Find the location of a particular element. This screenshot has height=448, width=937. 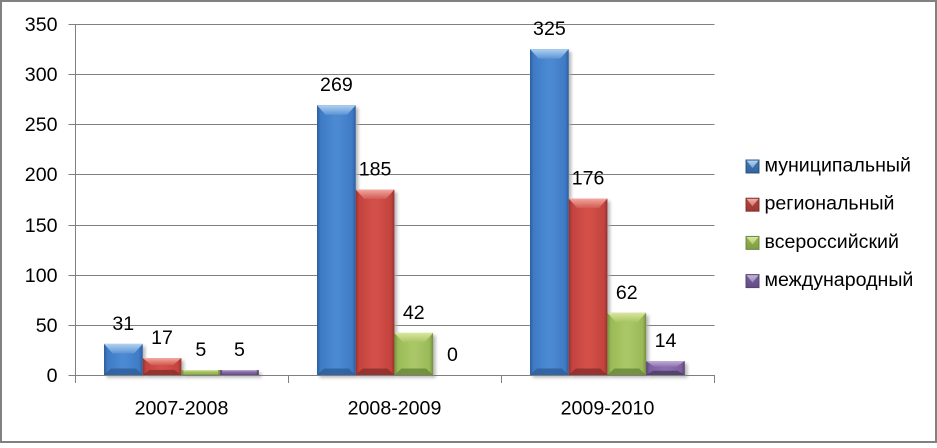

svg-text: 300 is located at coordinates (41, 75).